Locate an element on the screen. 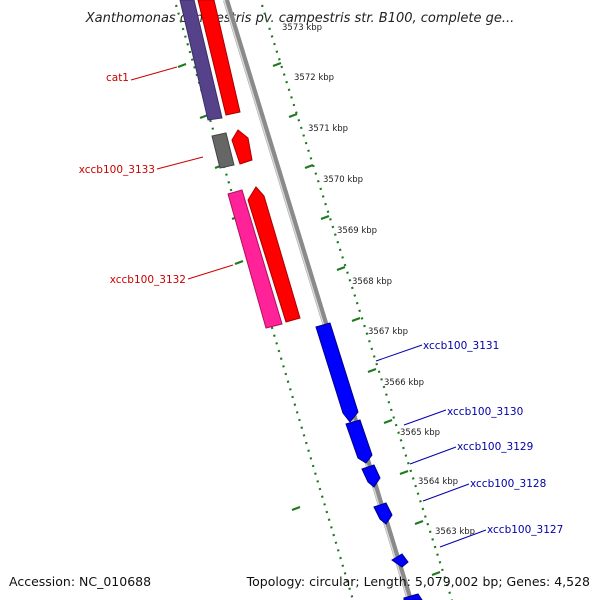 The image size is (600, 600). gene-xccb100_3133-feature is located at coordinates (223, 150).